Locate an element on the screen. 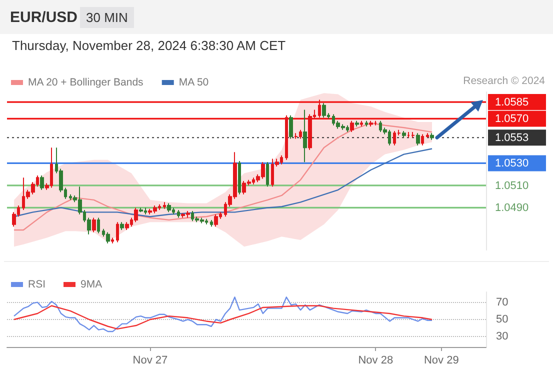 Image resolution: width=553 pixels, height=375 pixels. chart-subtitle: Thursday, November 28, 2024 6:38:30 AM CET is located at coordinates (149, 45).